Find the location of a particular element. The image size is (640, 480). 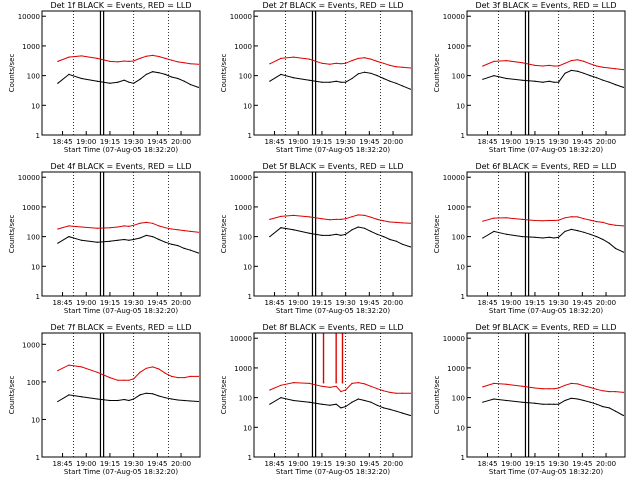

y-axis-label: Counts/sec is located at coordinates (12, 234).